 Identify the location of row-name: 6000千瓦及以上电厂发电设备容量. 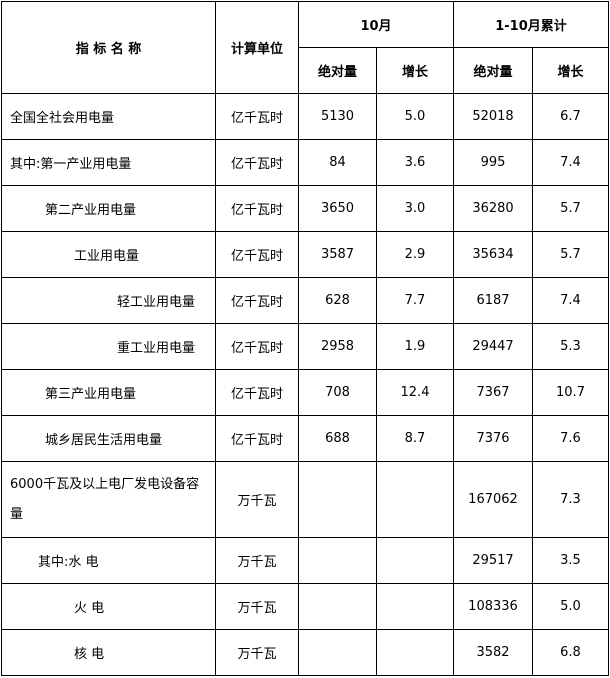
(108, 499).